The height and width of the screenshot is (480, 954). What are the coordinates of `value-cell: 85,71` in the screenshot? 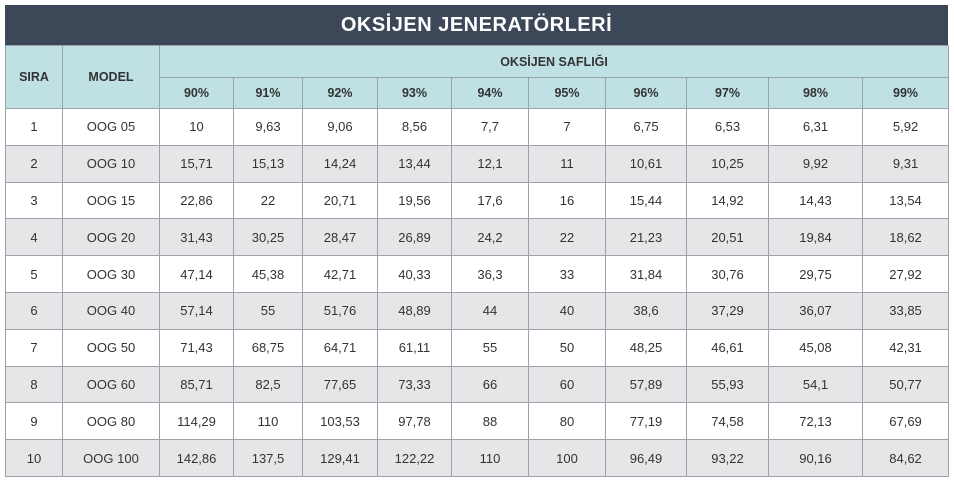 It's located at (196, 384).